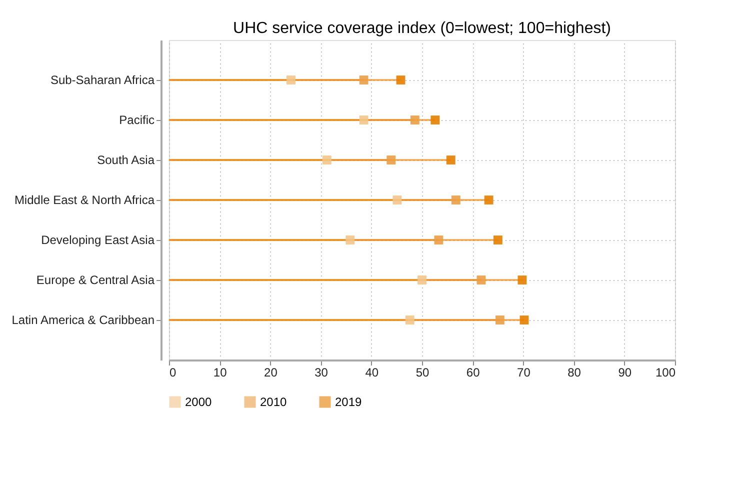 This screenshot has width=746, height=502. I want to click on x-tick-label: 30, so click(321, 373).